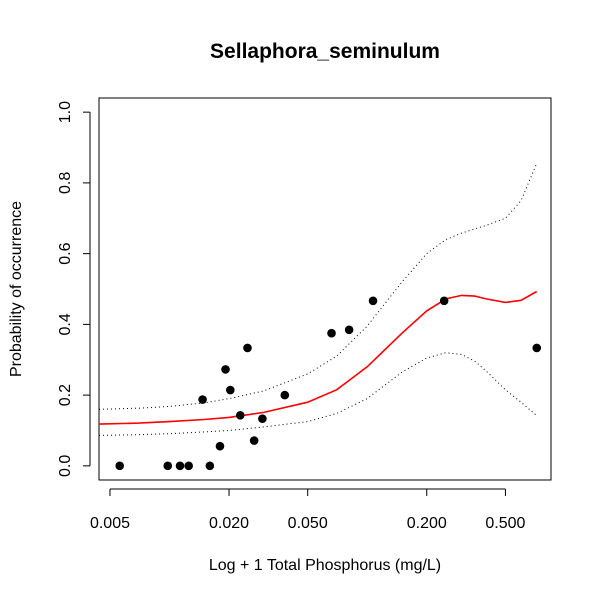  Describe the element at coordinates (16, 289) in the screenshot. I see `y-axis-label: Probability of occurrence` at that location.